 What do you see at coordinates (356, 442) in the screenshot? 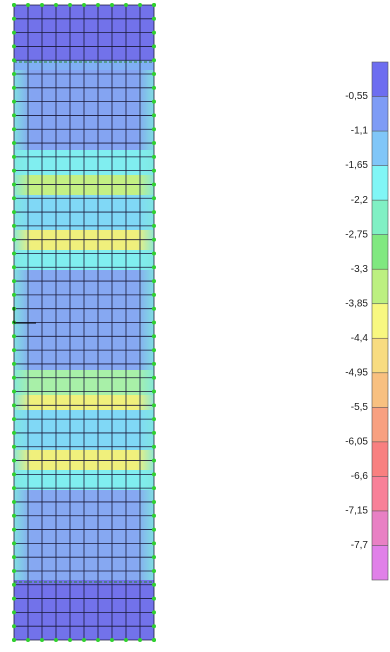
I see `legend-label: -6,05` at bounding box center [356, 442].